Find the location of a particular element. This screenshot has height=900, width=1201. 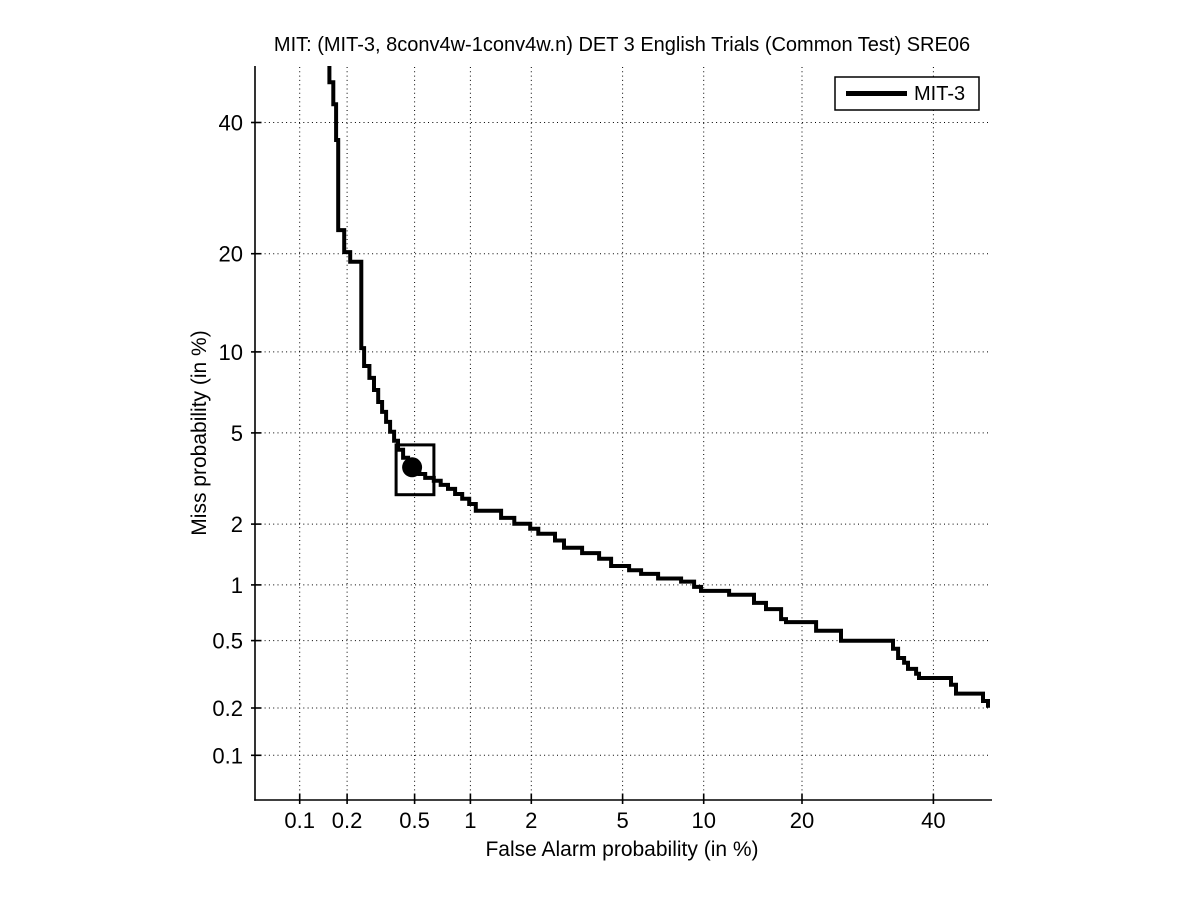

y-tick-label-0.5: 0.5 is located at coordinates (227, 641).